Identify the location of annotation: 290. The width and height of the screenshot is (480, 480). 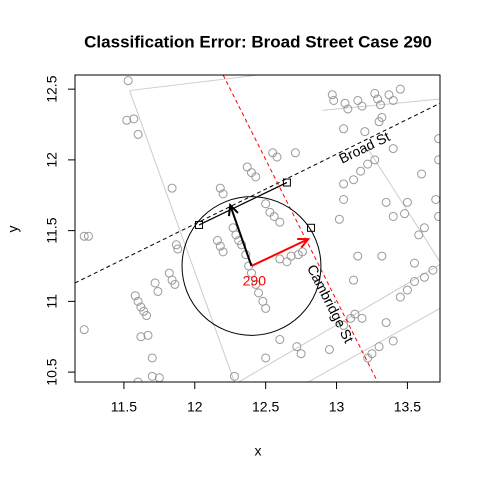
(255, 280).